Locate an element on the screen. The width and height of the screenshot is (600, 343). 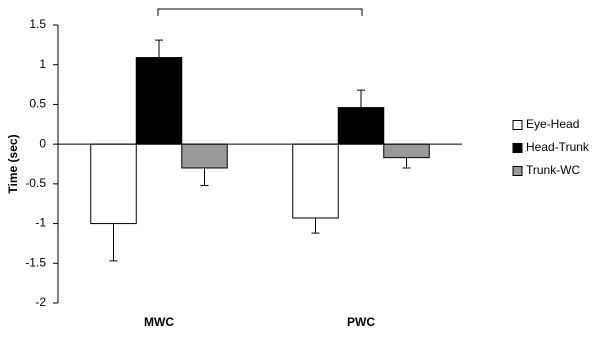
y-tick-label: -1.5 is located at coordinates (35, 262).